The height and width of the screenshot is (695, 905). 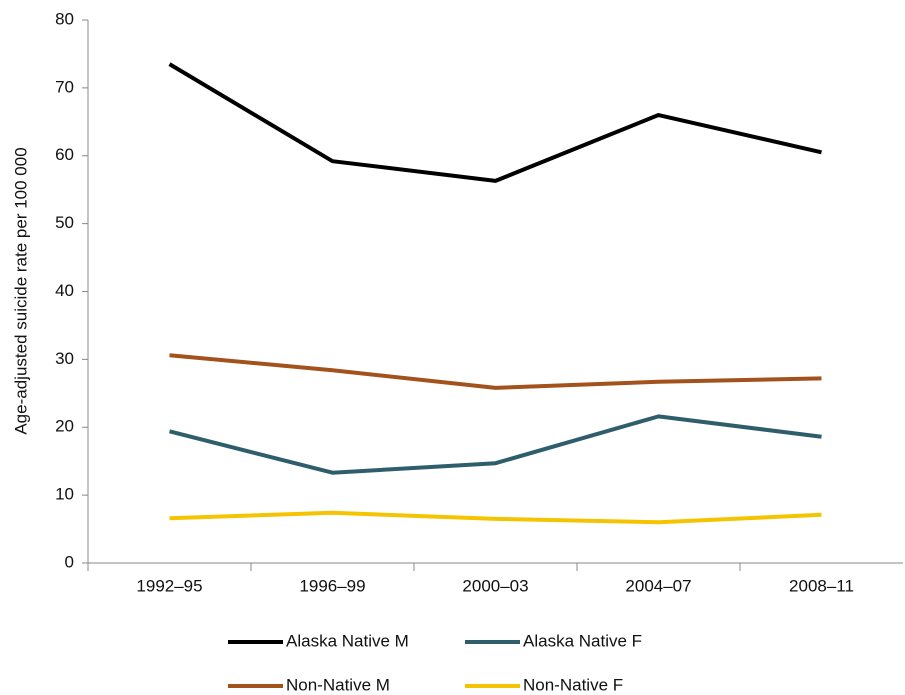 I want to click on x-tick-label: 2000–03, so click(x=495, y=585).